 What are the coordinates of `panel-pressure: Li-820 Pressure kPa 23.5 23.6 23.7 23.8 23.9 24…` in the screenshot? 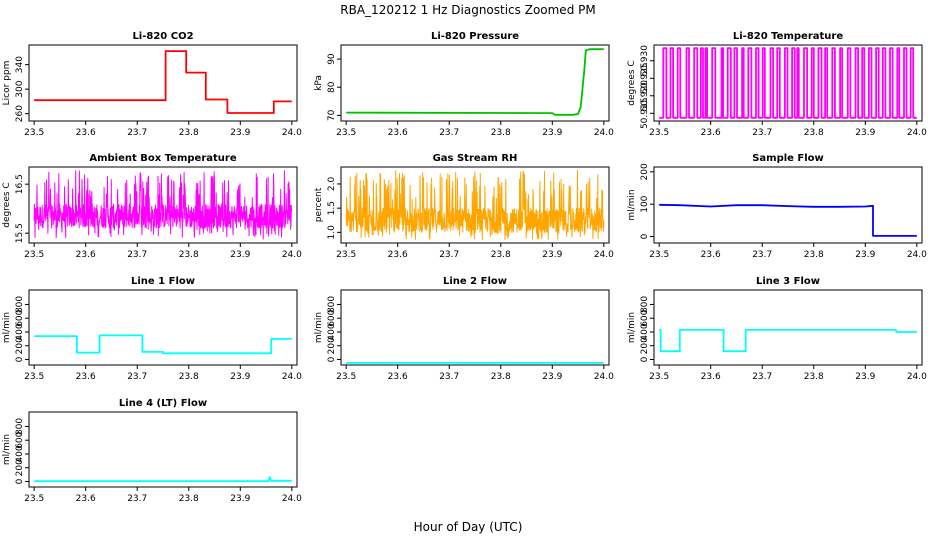 It's located at (464, 84).